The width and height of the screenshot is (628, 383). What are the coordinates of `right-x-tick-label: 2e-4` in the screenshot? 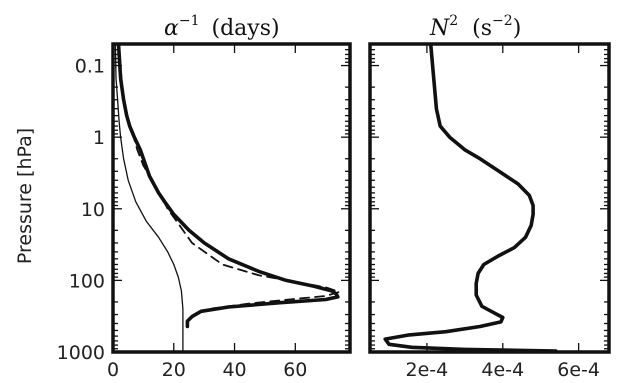 It's located at (427, 370).